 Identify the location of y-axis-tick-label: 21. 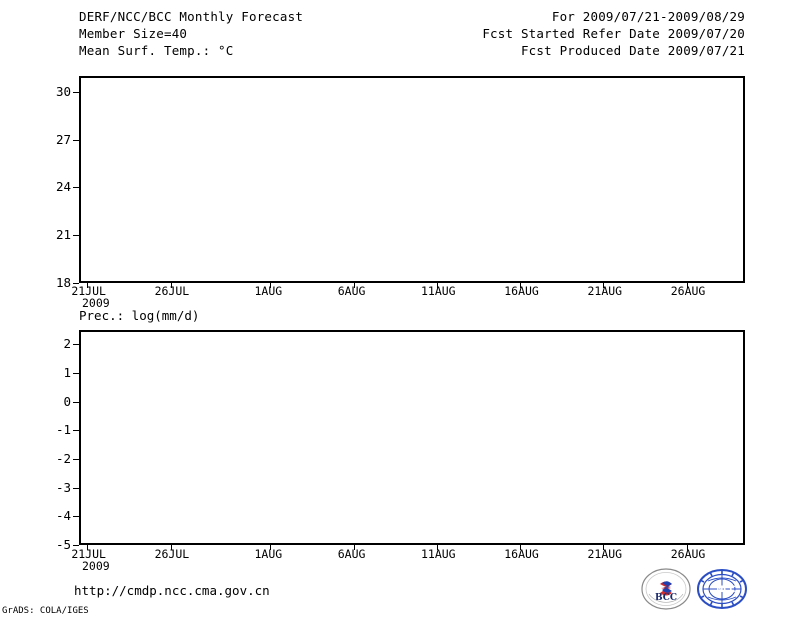
(63, 235).